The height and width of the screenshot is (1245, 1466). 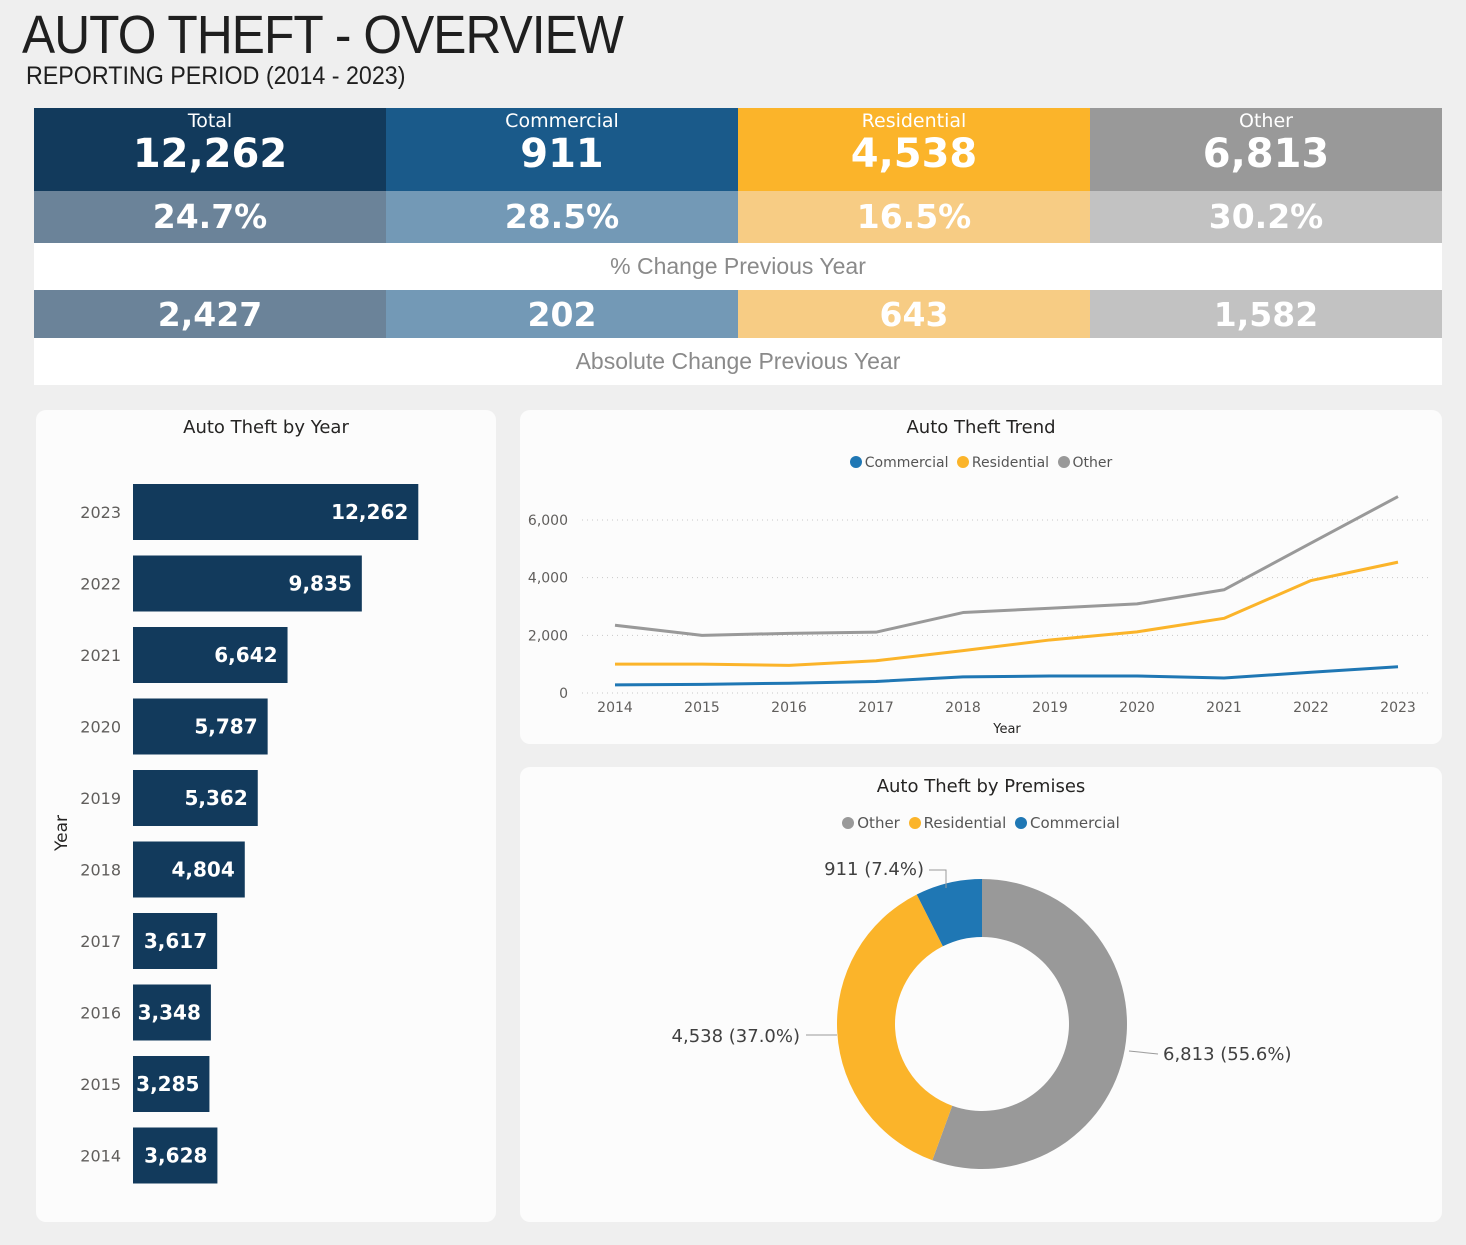 I want to click on kpi-label-total: Total, so click(x=210, y=121).